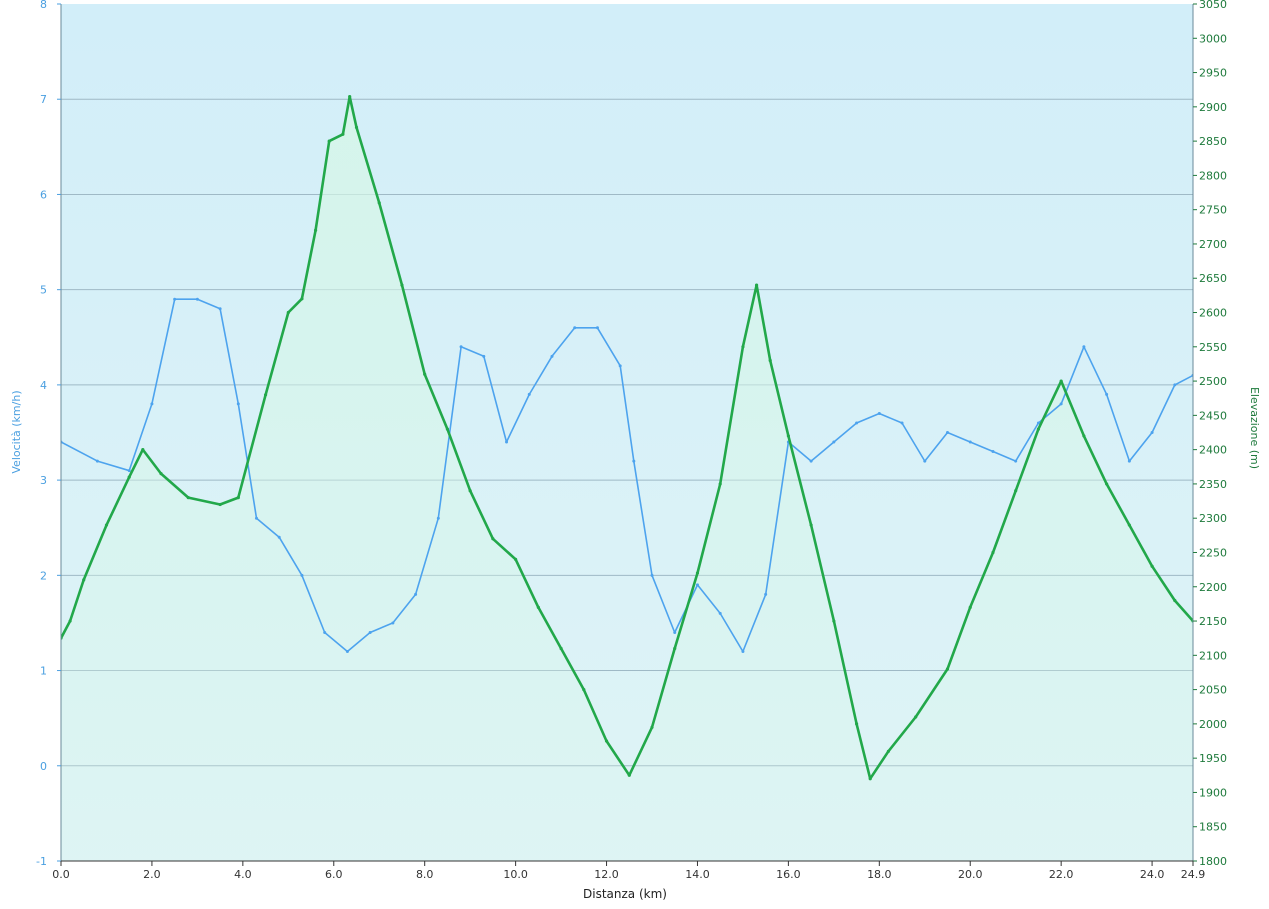 This screenshot has width=1269, height=909. What do you see at coordinates (1213, 655) in the screenshot?
I see `right-tick-label: 2100` at bounding box center [1213, 655].